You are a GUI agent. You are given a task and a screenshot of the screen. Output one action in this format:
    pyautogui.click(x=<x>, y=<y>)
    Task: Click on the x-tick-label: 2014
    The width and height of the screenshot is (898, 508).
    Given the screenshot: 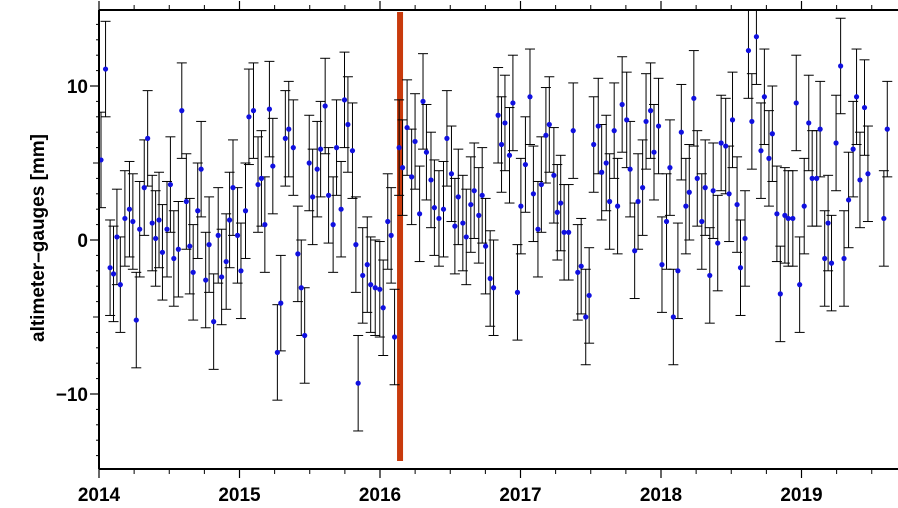 What is the action you would take?
    pyautogui.click(x=99, y=495)
    